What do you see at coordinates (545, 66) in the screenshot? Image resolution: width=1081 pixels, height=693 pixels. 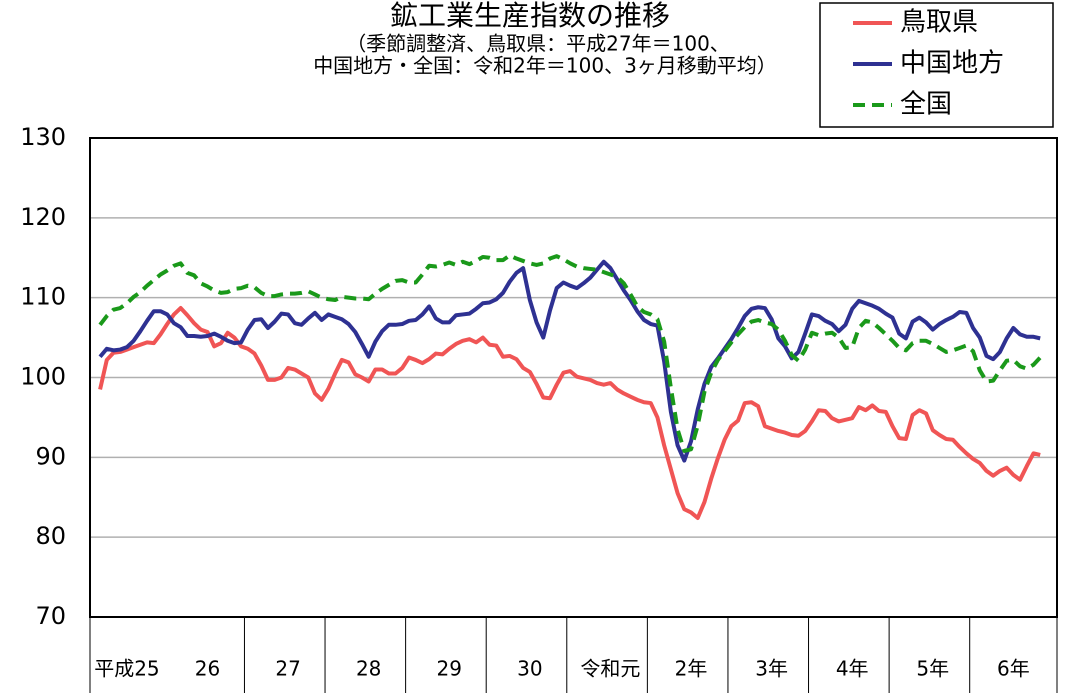 I see `chart-subtitle: 中国地方・全国：令和2年＝100、3ヶ月移動平均）` at bounding box center [545, 66].